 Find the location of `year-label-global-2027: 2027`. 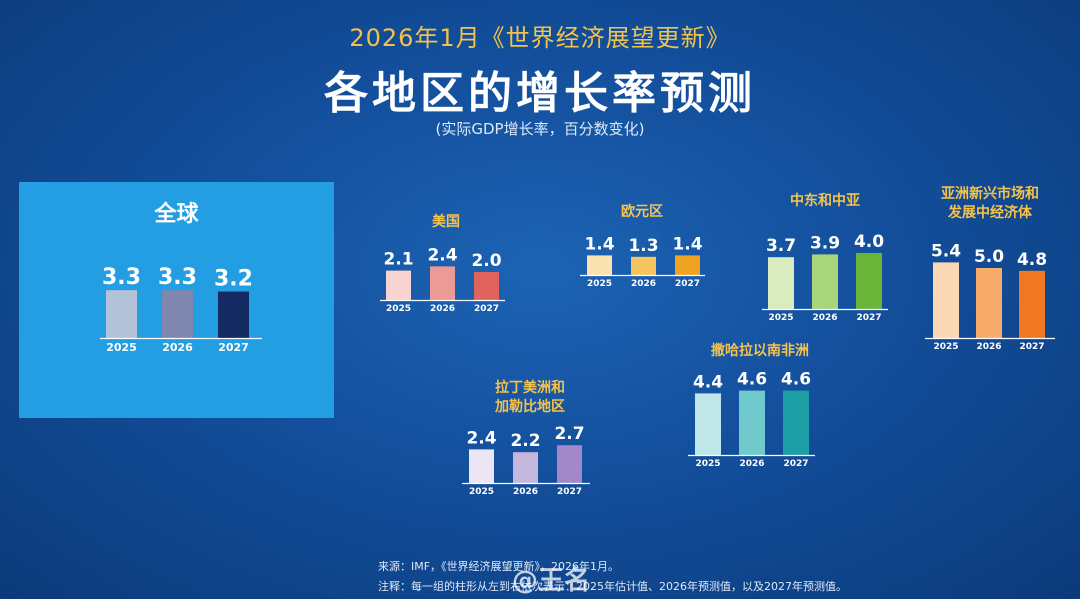

year-label-global-2027: 2027 is located at coordinates (233, 347).